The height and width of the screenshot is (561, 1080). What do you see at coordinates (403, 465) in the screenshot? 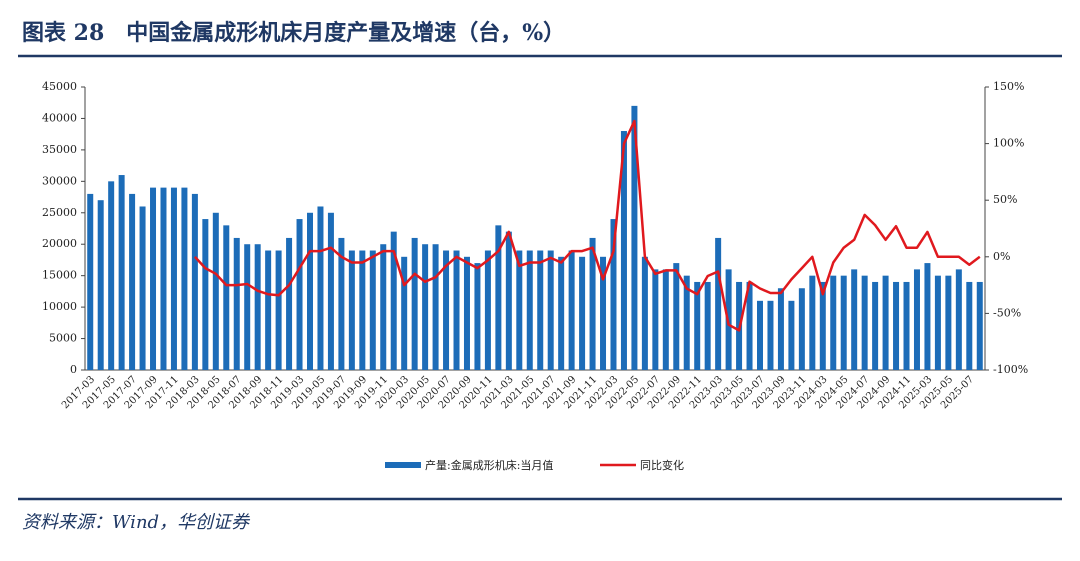
I see `legend-swatch` at bounding box center [403, 465].